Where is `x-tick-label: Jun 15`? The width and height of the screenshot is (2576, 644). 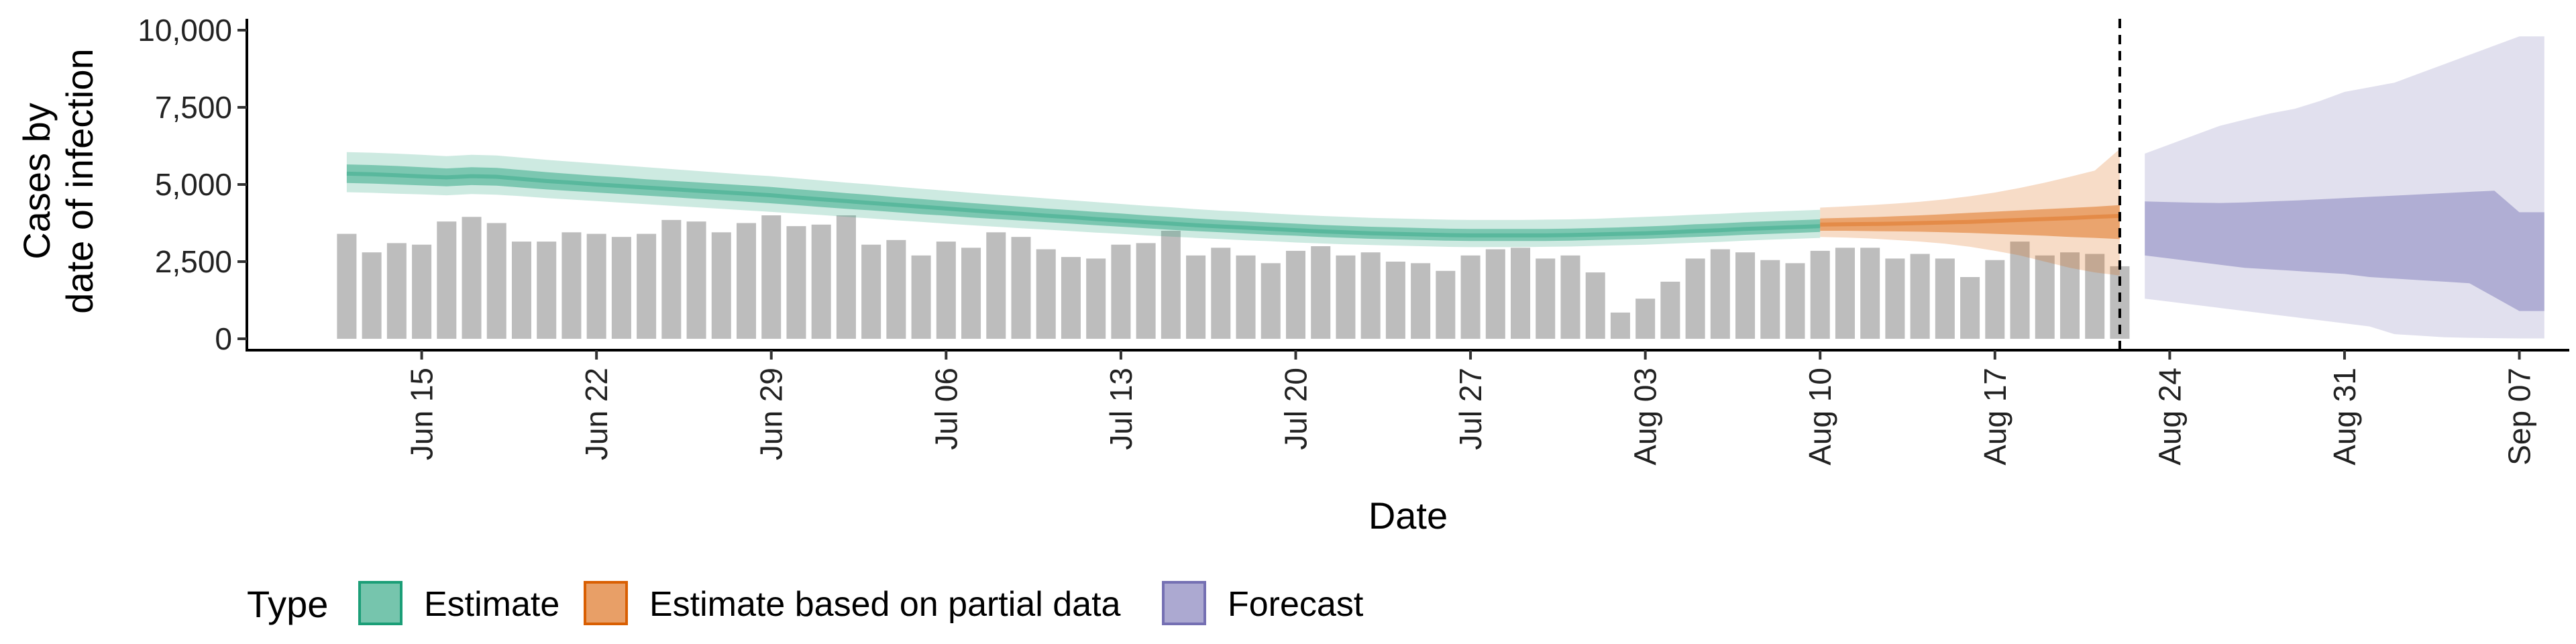 x-tick-label: Jun 15 is located at coordinates (422, 414).